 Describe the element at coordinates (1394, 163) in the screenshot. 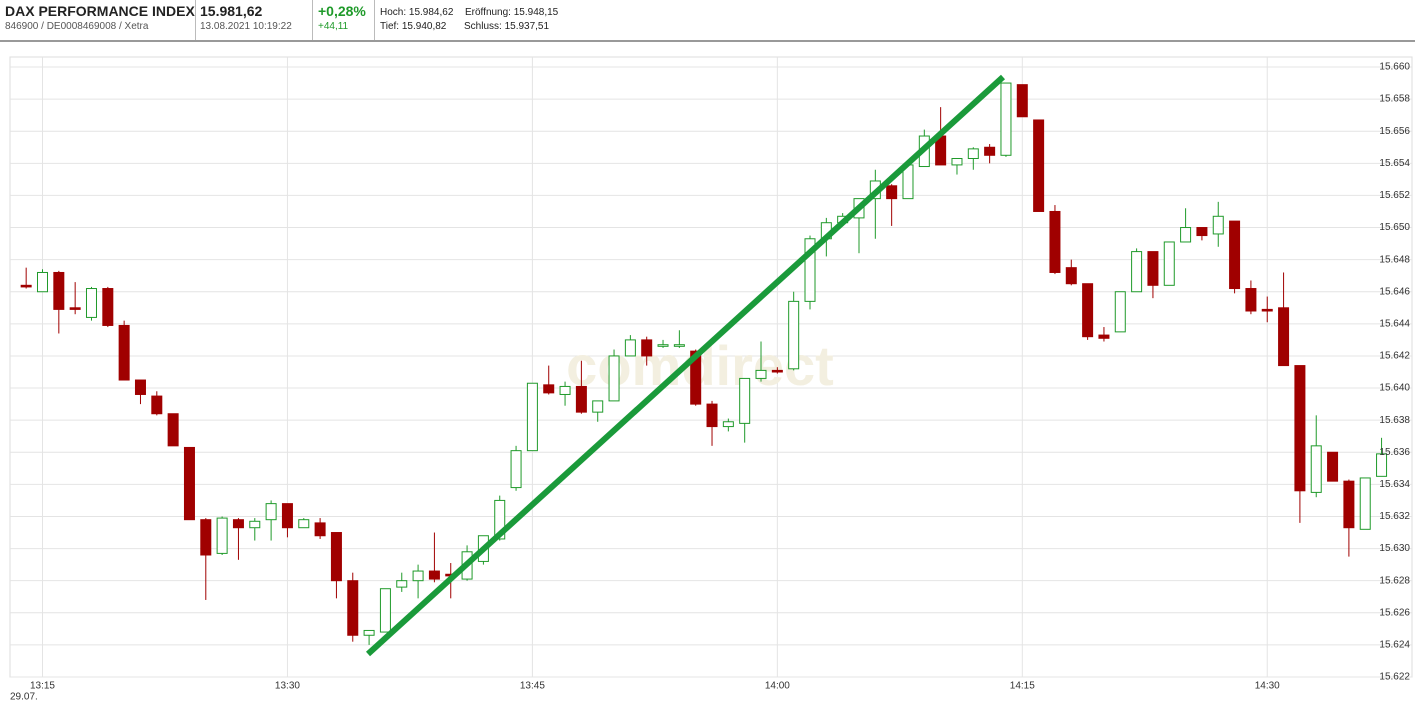

I see `y-tick-label: 15.654` at that location.